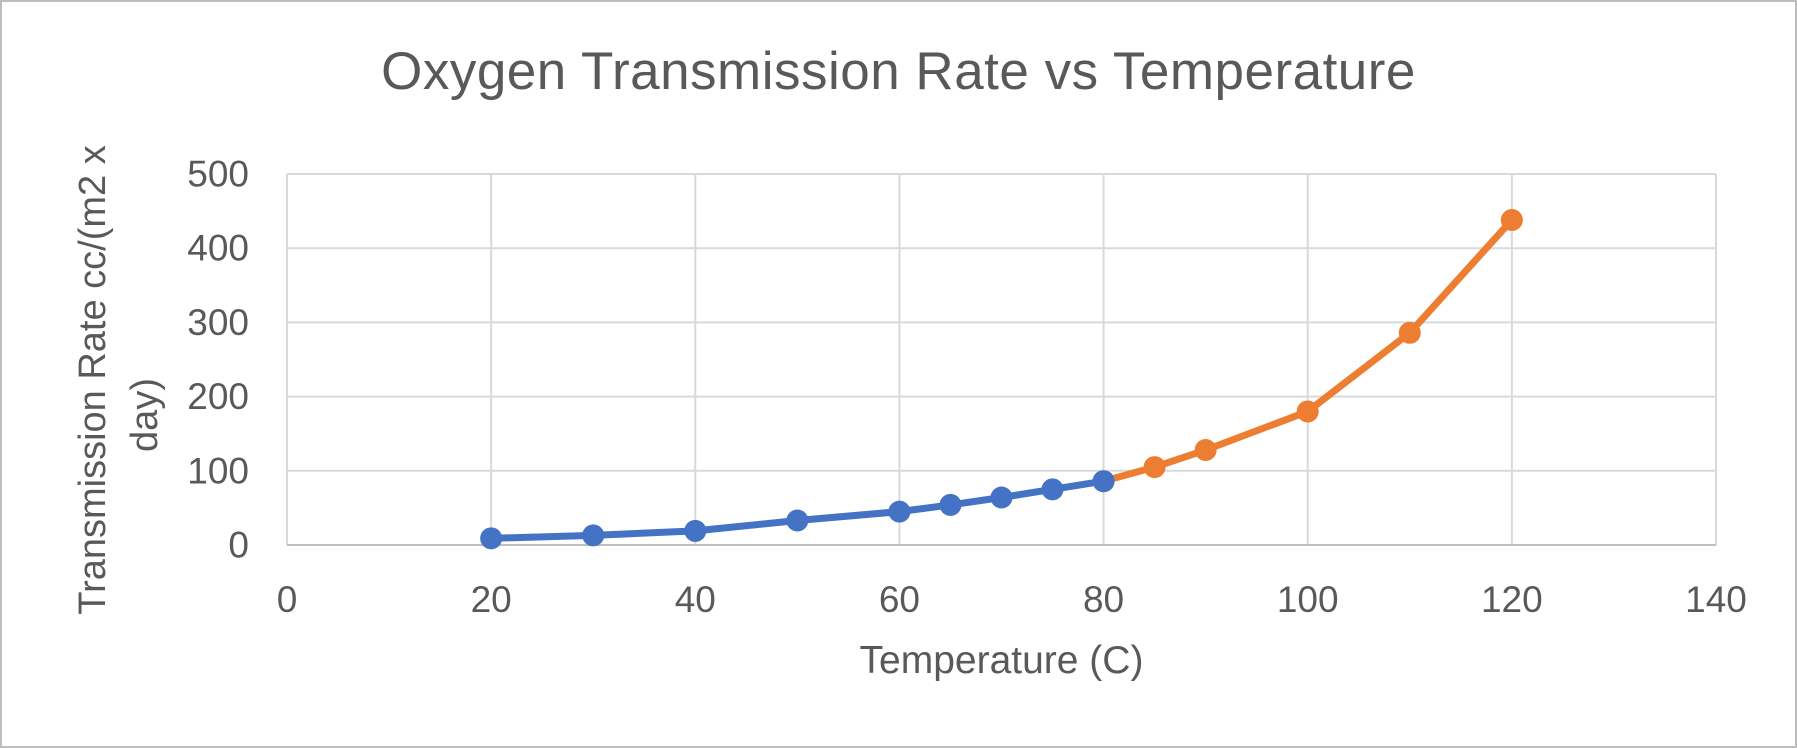 Image resolution: width=1797 pixels, height=748 pixels. Describe the element at coordinates (491, 599) in the screenshot. I see `x-tick-label: 20` at that location.